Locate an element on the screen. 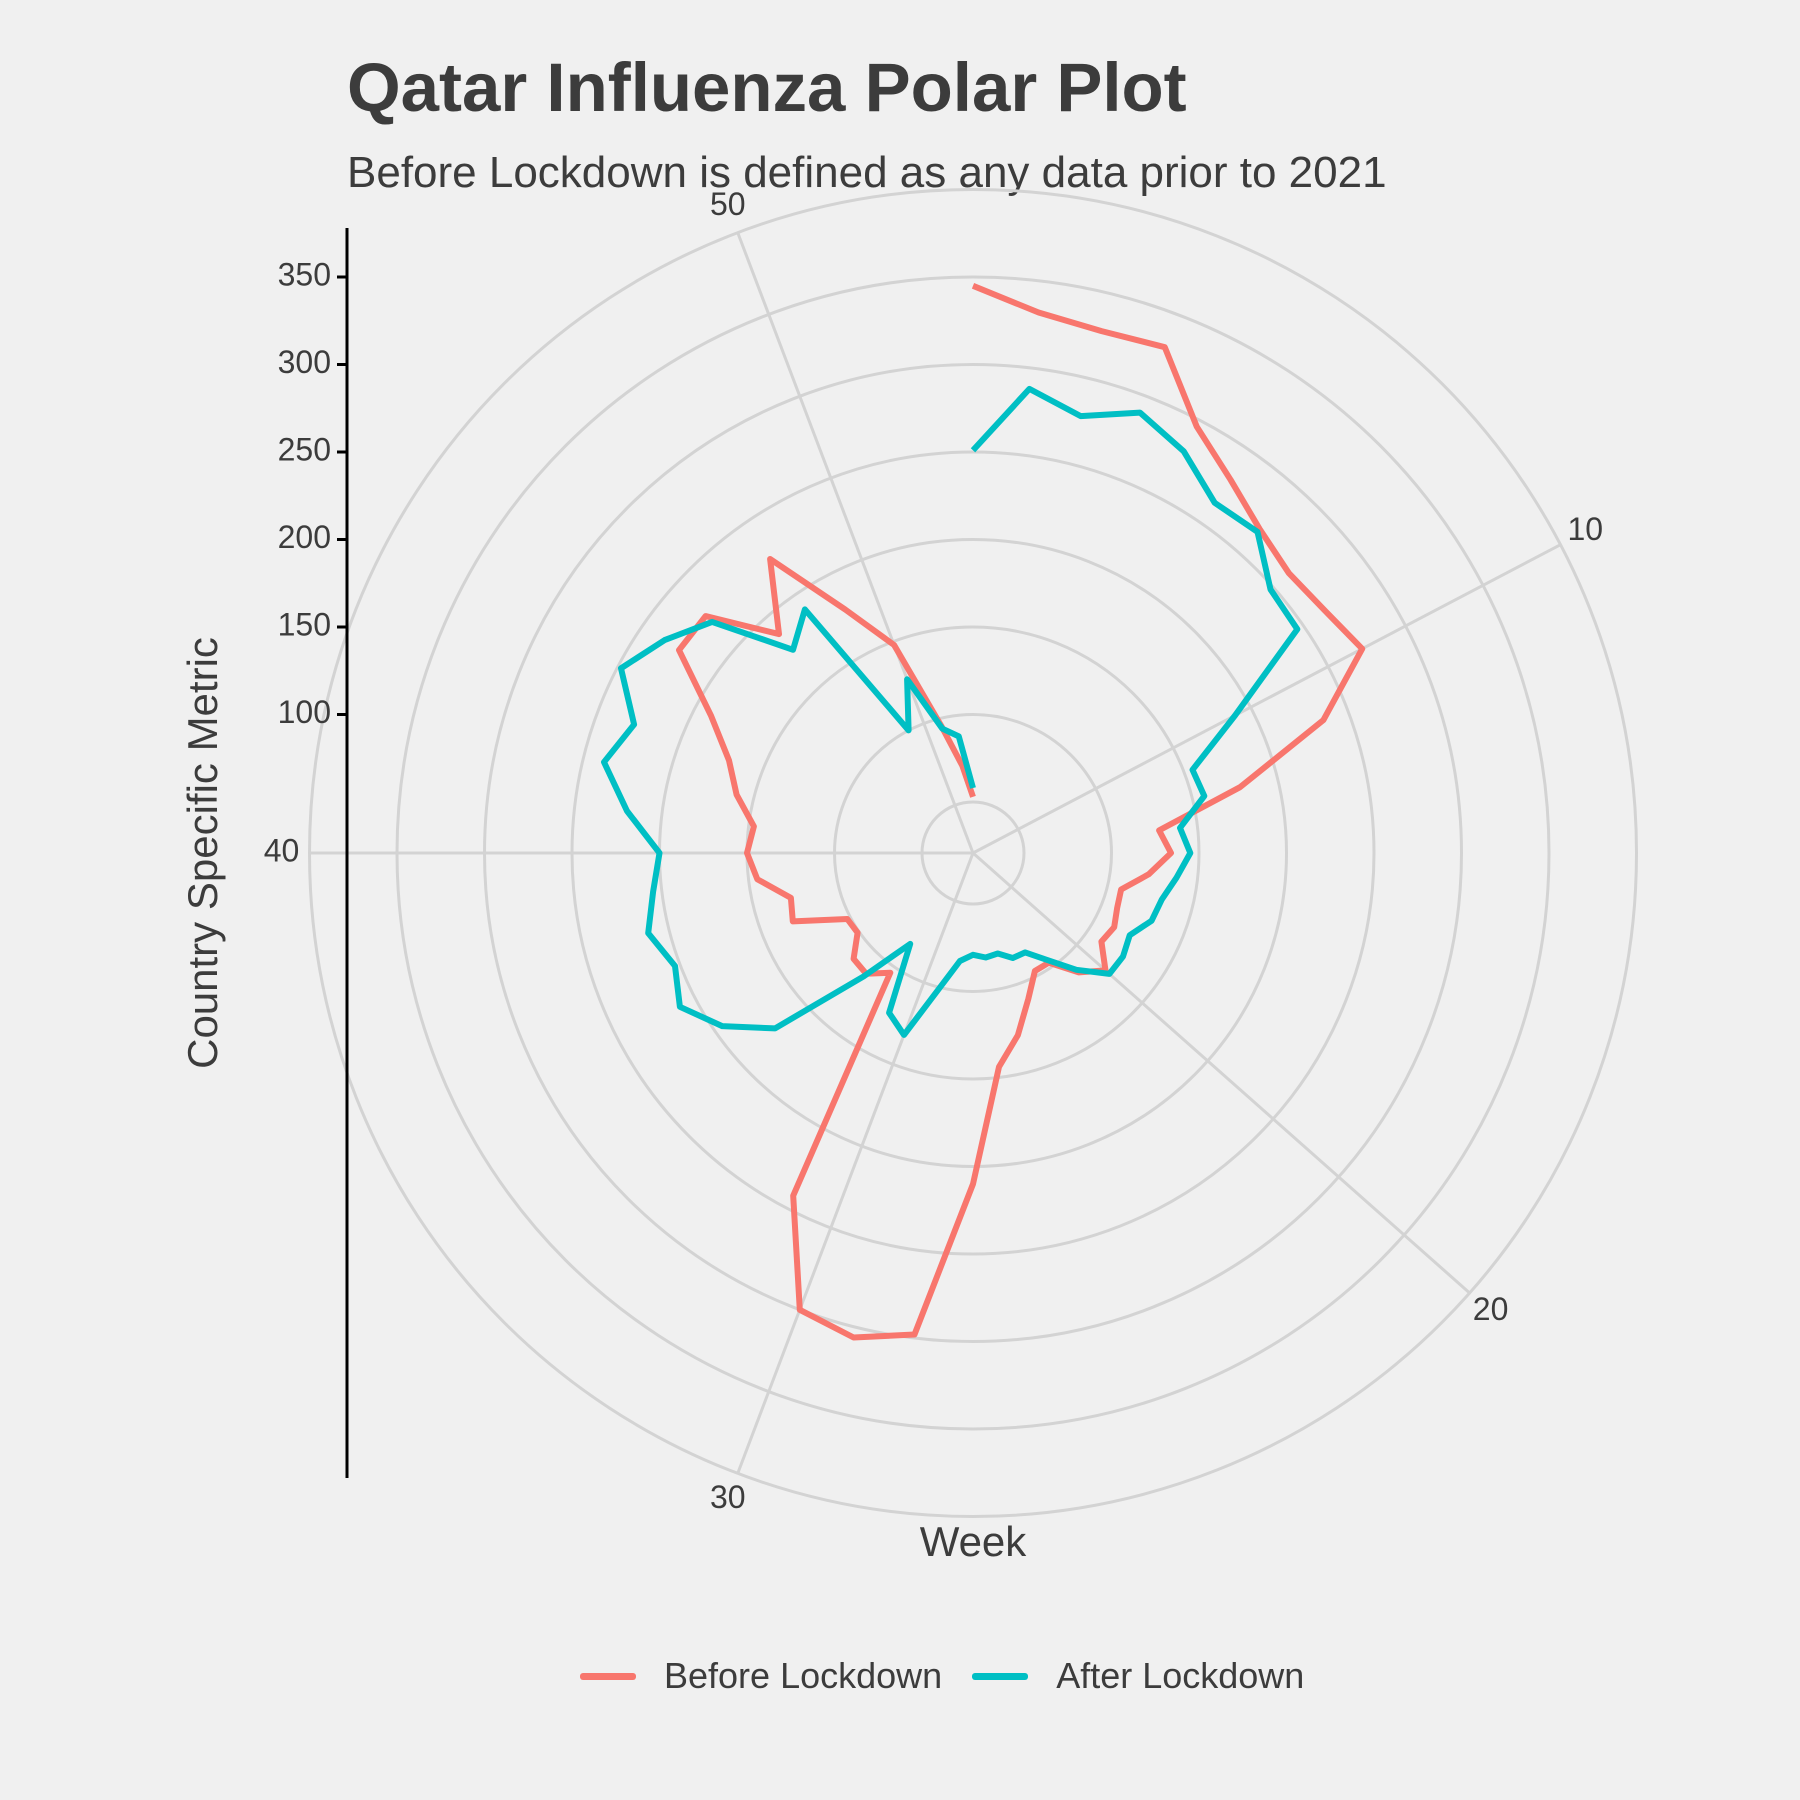  legend-item-before: Before Lockdown is located at coordinates (761, 1676).